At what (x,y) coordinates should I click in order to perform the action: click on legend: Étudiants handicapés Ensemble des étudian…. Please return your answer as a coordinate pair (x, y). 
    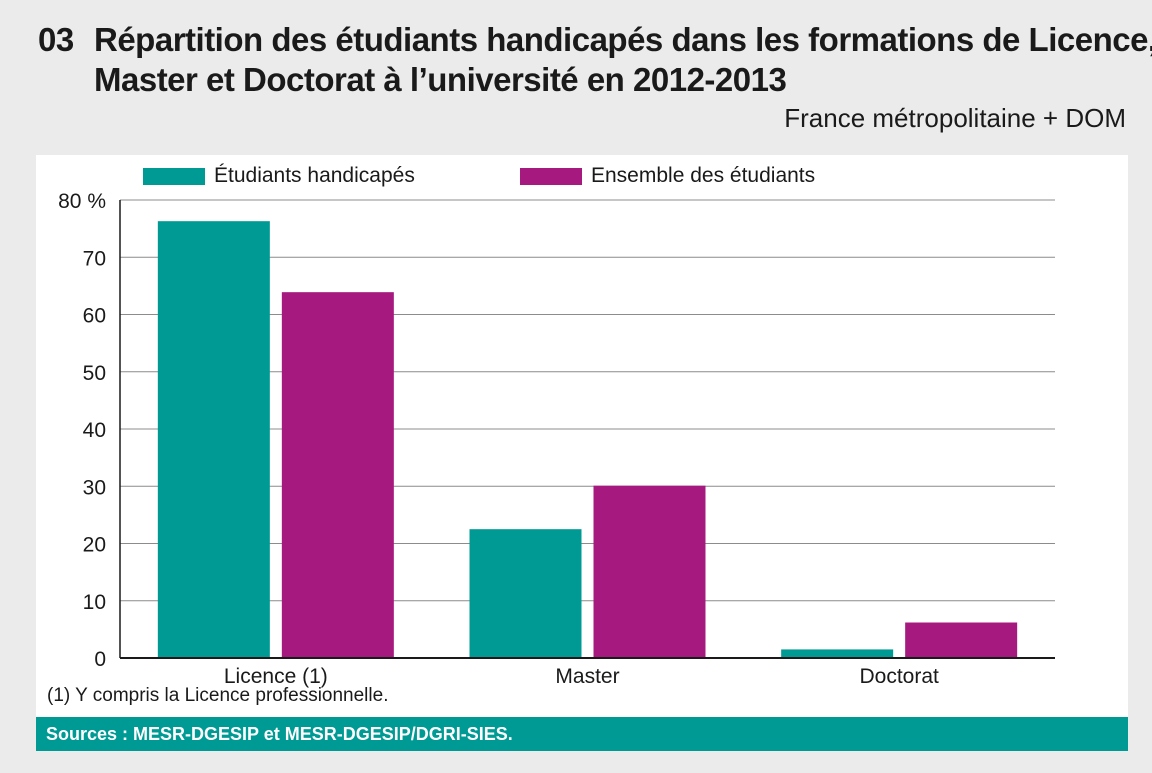
    Looking at the image, I should click on (479, 175).